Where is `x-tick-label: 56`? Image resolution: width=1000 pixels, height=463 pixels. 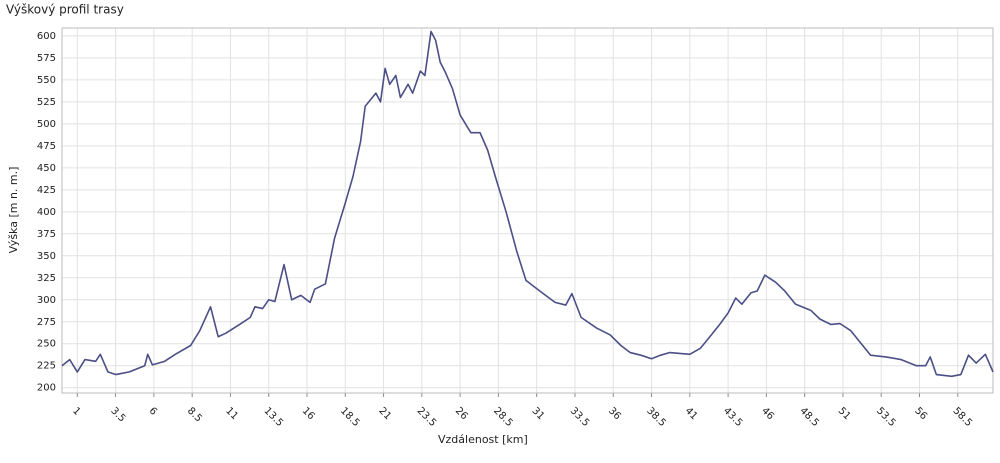 x-tick-label: 56 is located at coordinates (920, 413).